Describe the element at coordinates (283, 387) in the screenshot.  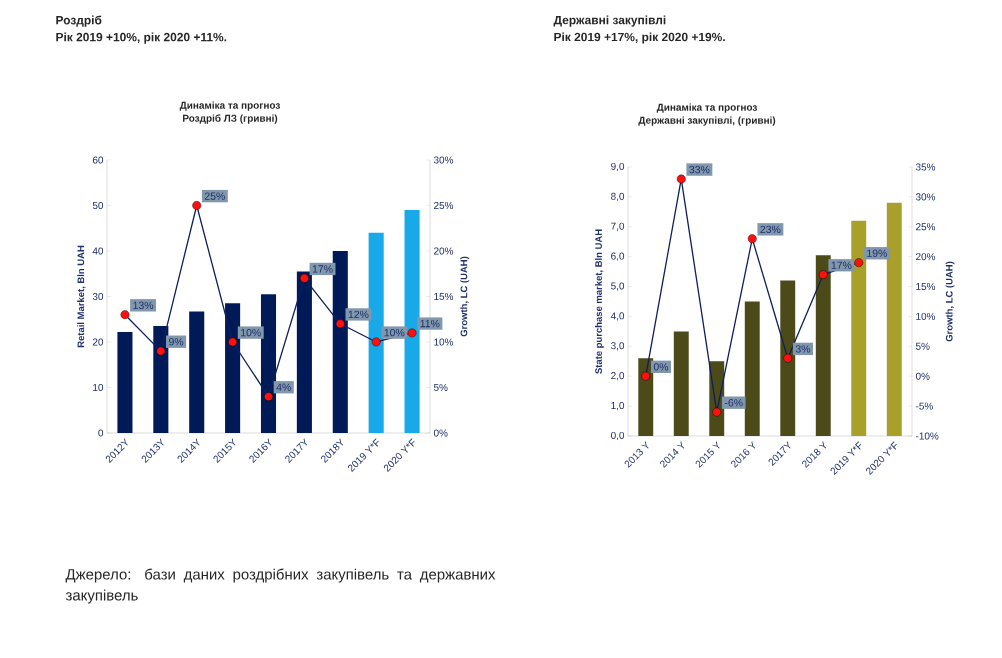
I see `data-label: 4%` at that location.